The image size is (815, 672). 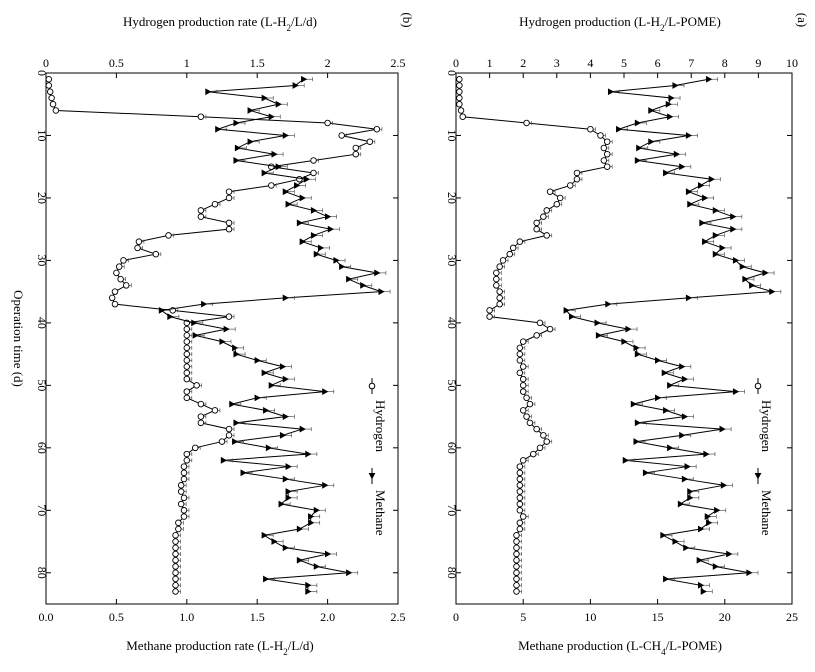 What do you see at coordinates (766, 513) in the screenshot?
I see `legend-methane-label: Methane` at bounding box center [766, 513].